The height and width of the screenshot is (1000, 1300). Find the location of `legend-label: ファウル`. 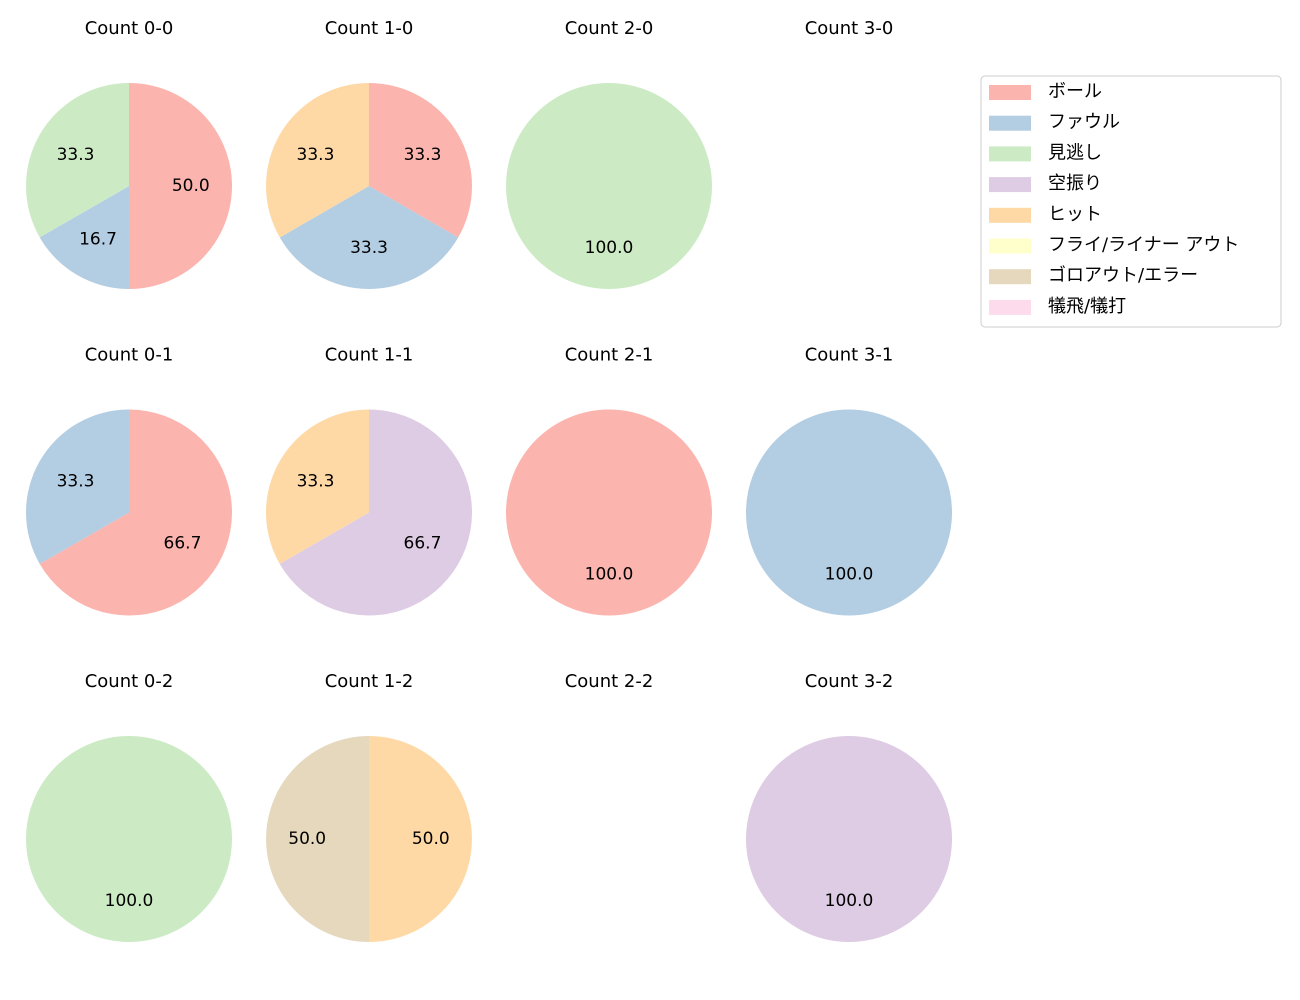

legend-label: ファウル is located at coordinates (1084, 122).